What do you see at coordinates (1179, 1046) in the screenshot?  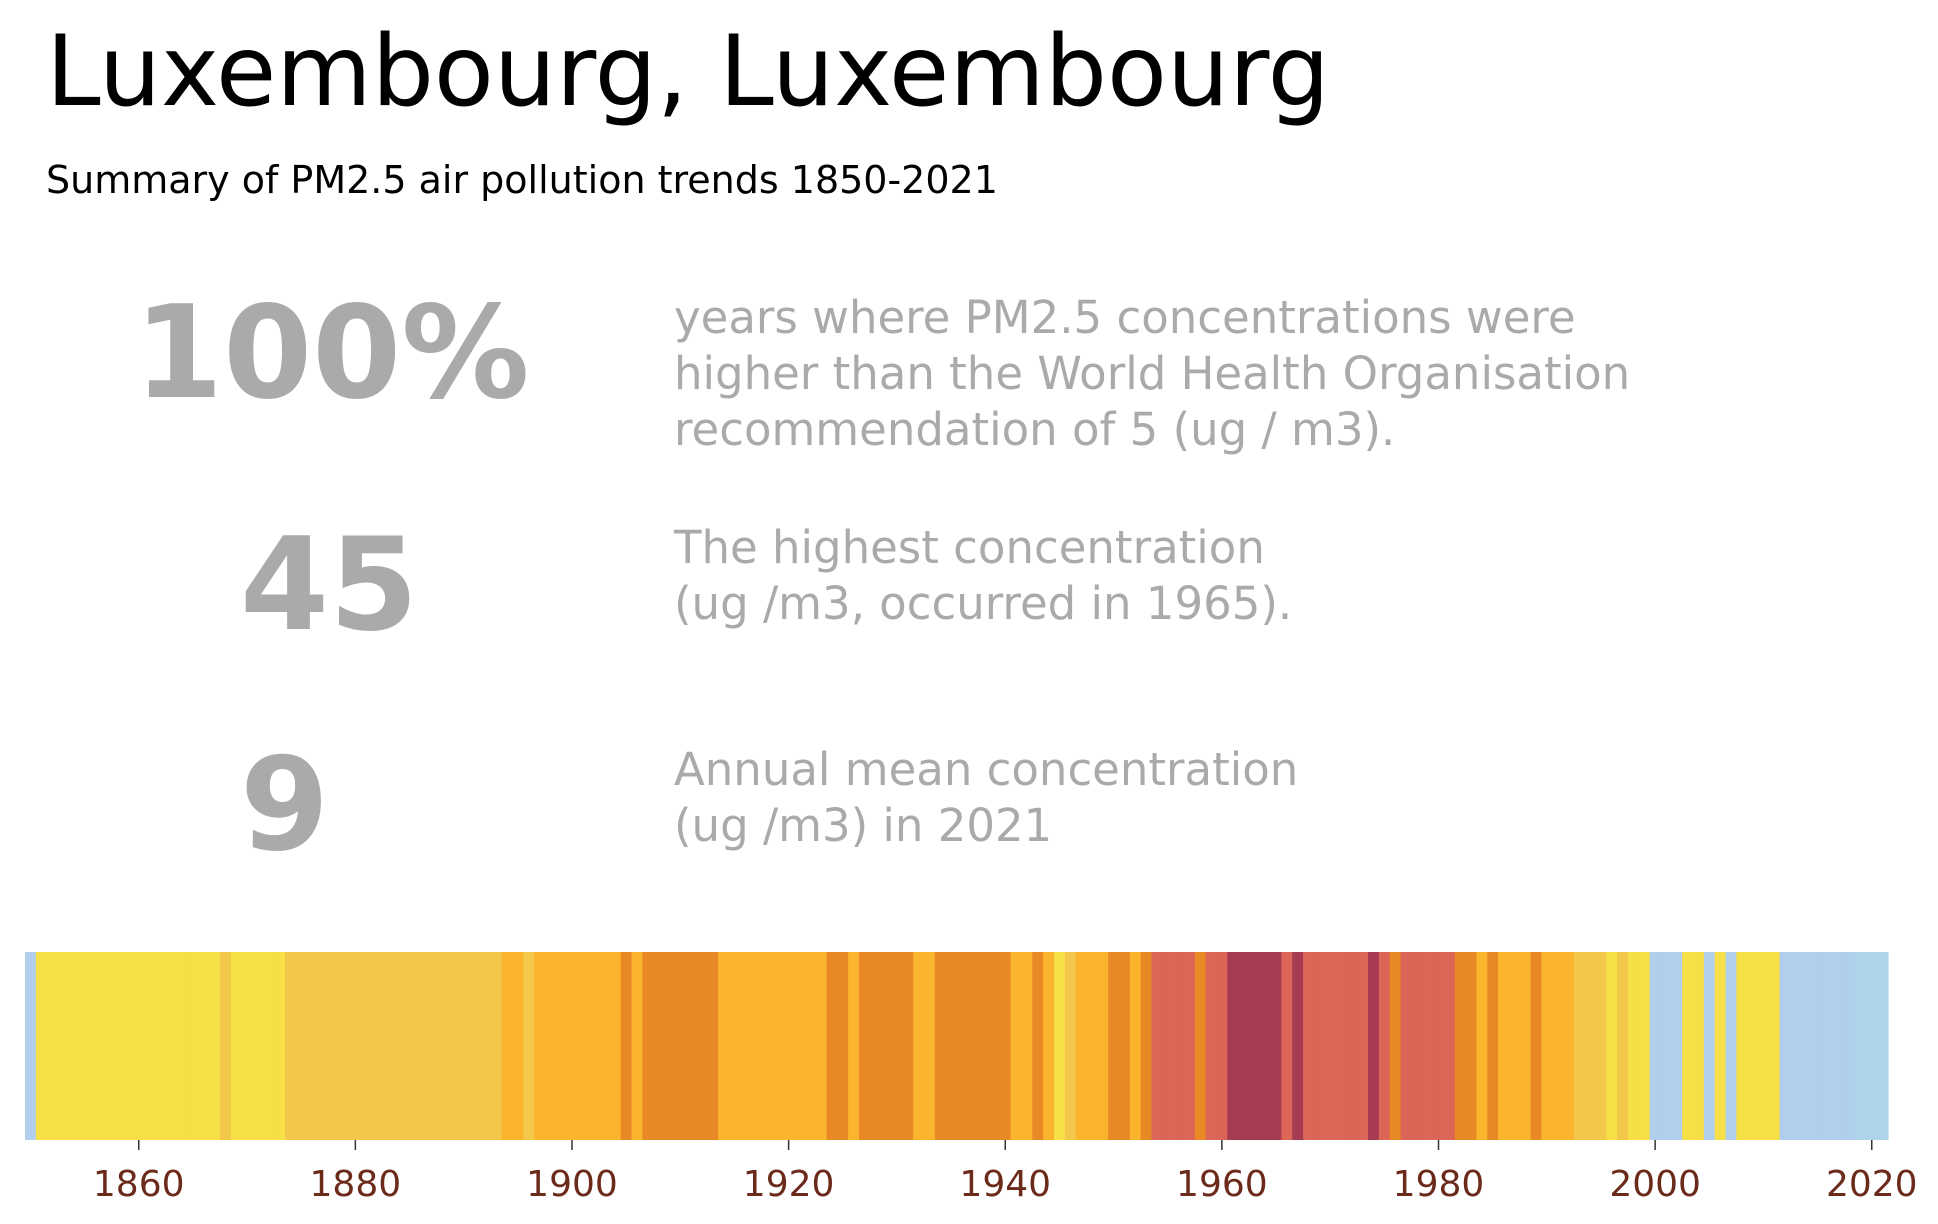 I see `stripe-year-1956` at bounding box center [1179, 1046].